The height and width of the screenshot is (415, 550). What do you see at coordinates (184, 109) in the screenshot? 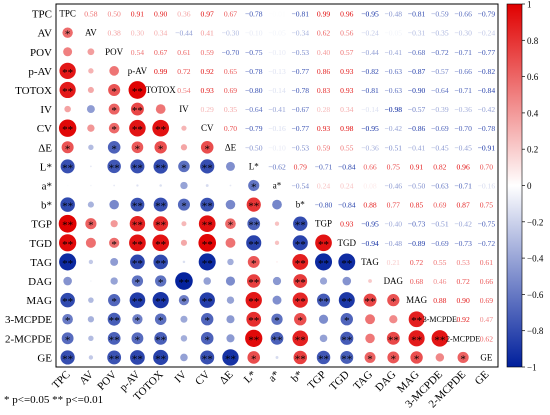
I see `diagonal-label: IV` at bounding box center [184, 109].